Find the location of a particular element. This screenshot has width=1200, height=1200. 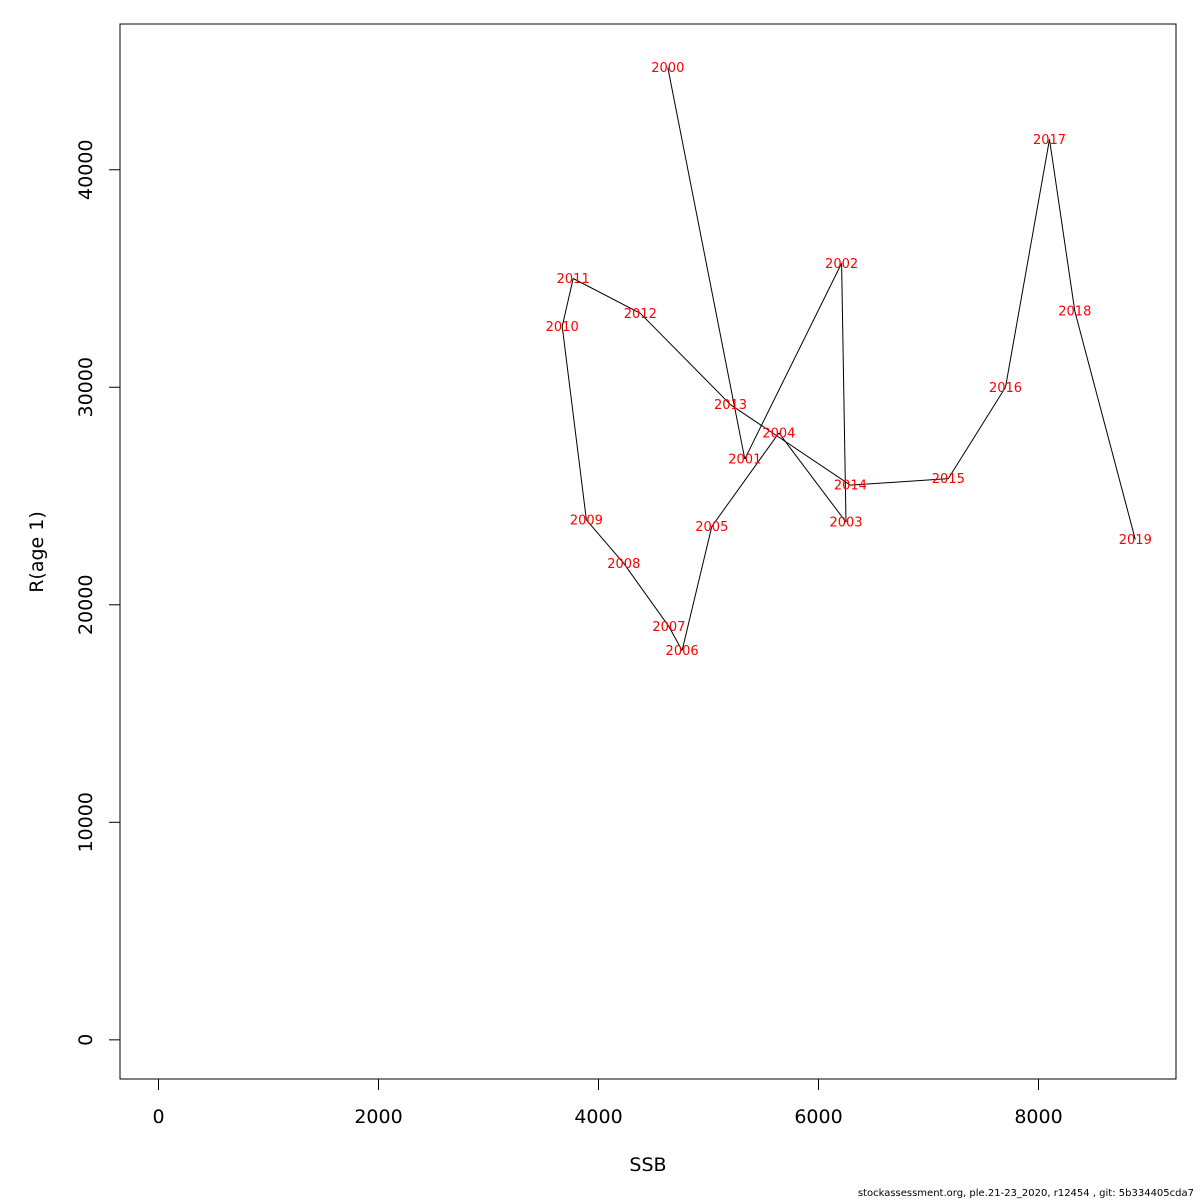

point-label-2018: 2018 is located at coordinates (1074, 312).